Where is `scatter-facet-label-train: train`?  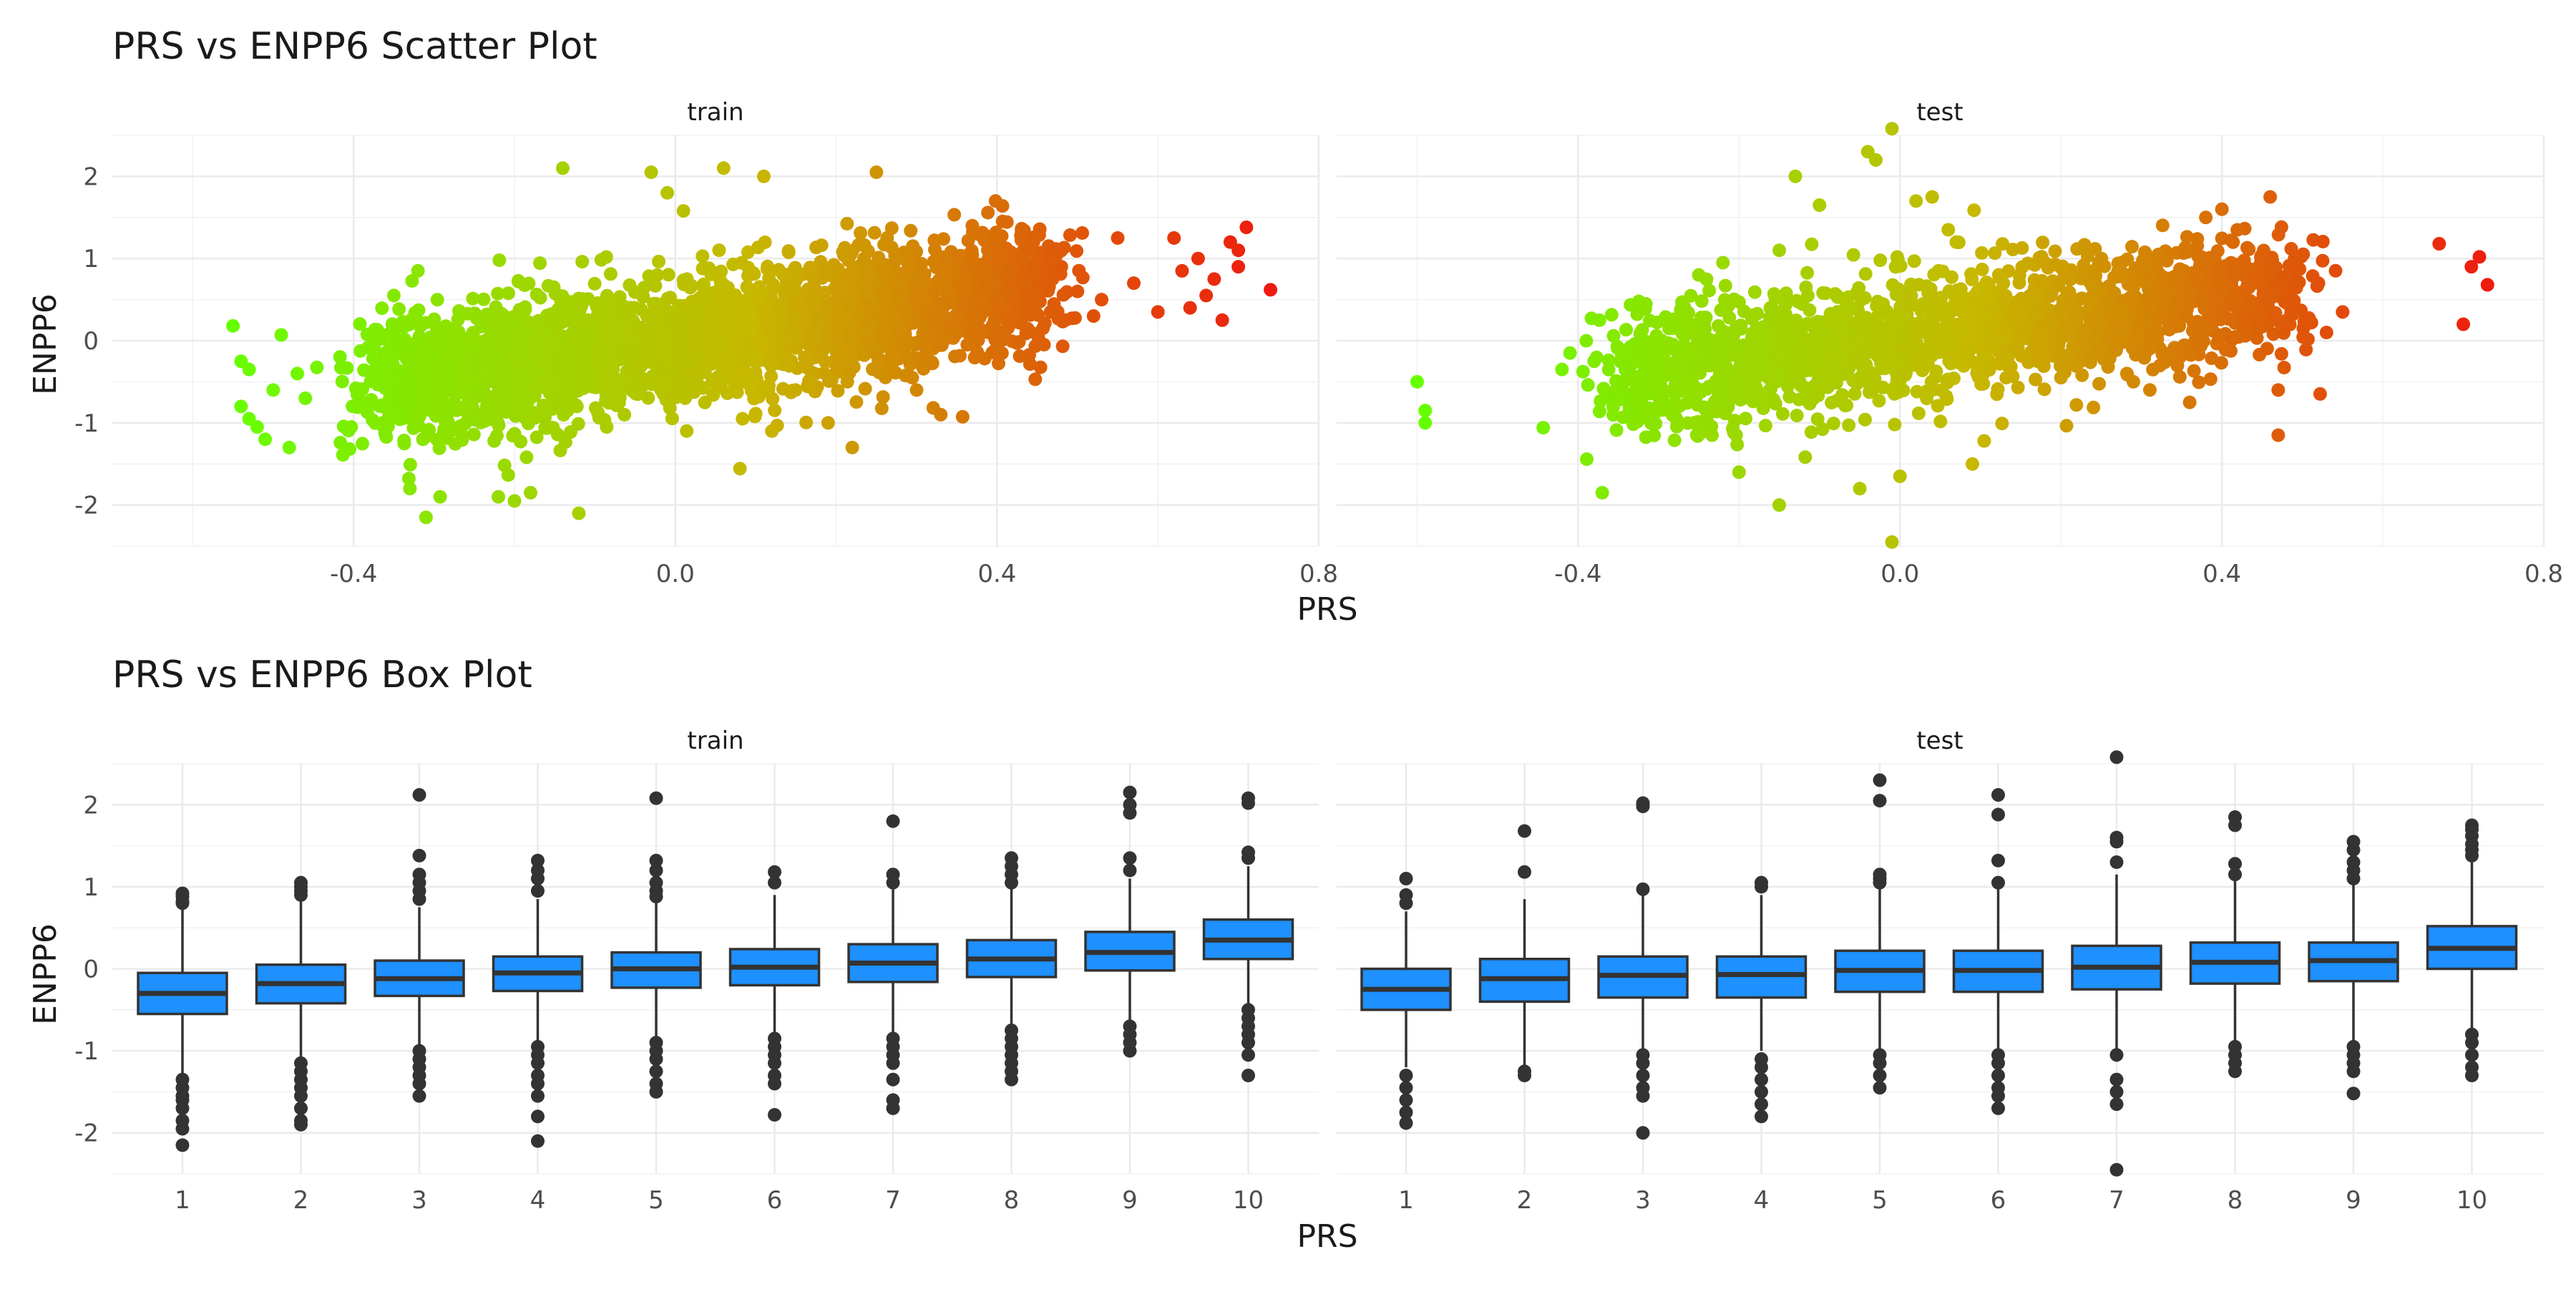 scatter-facet-label-train: train is located at coordinates (715, 112).